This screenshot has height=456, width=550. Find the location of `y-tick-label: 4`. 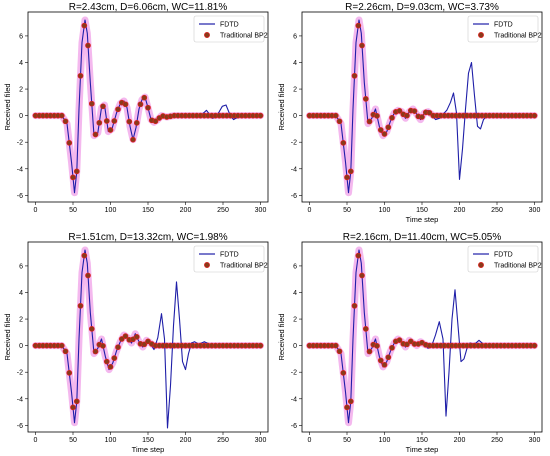

y-tick-label: 4 is located at coordinates (21, 293).